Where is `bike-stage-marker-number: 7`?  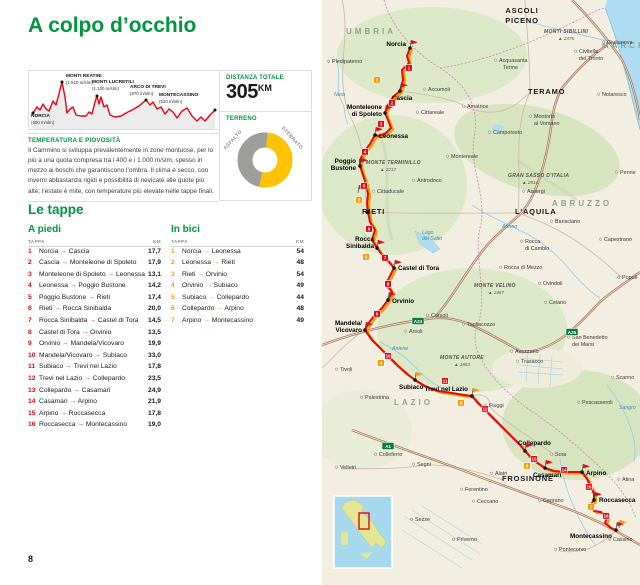 bike-stage-marker-number: 7 is located at coordinates (591, 507).